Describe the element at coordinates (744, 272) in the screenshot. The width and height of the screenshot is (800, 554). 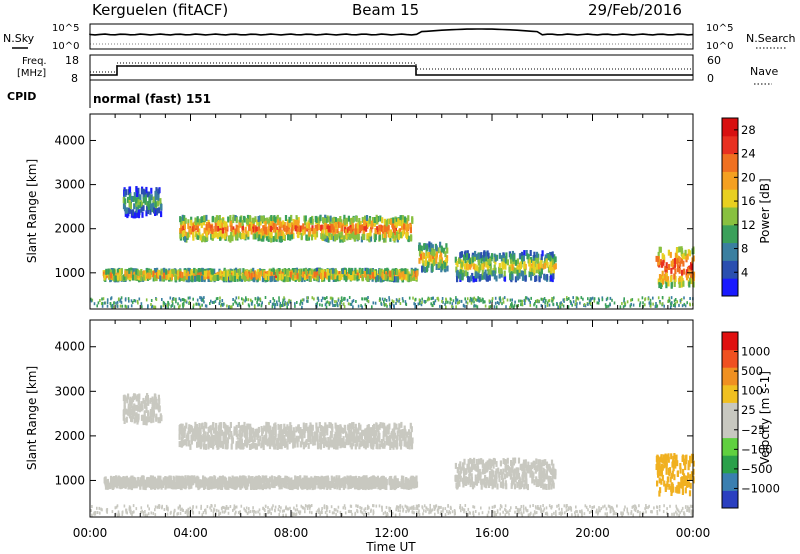
I see `power-colorbar-tick-label: 4` at that location.